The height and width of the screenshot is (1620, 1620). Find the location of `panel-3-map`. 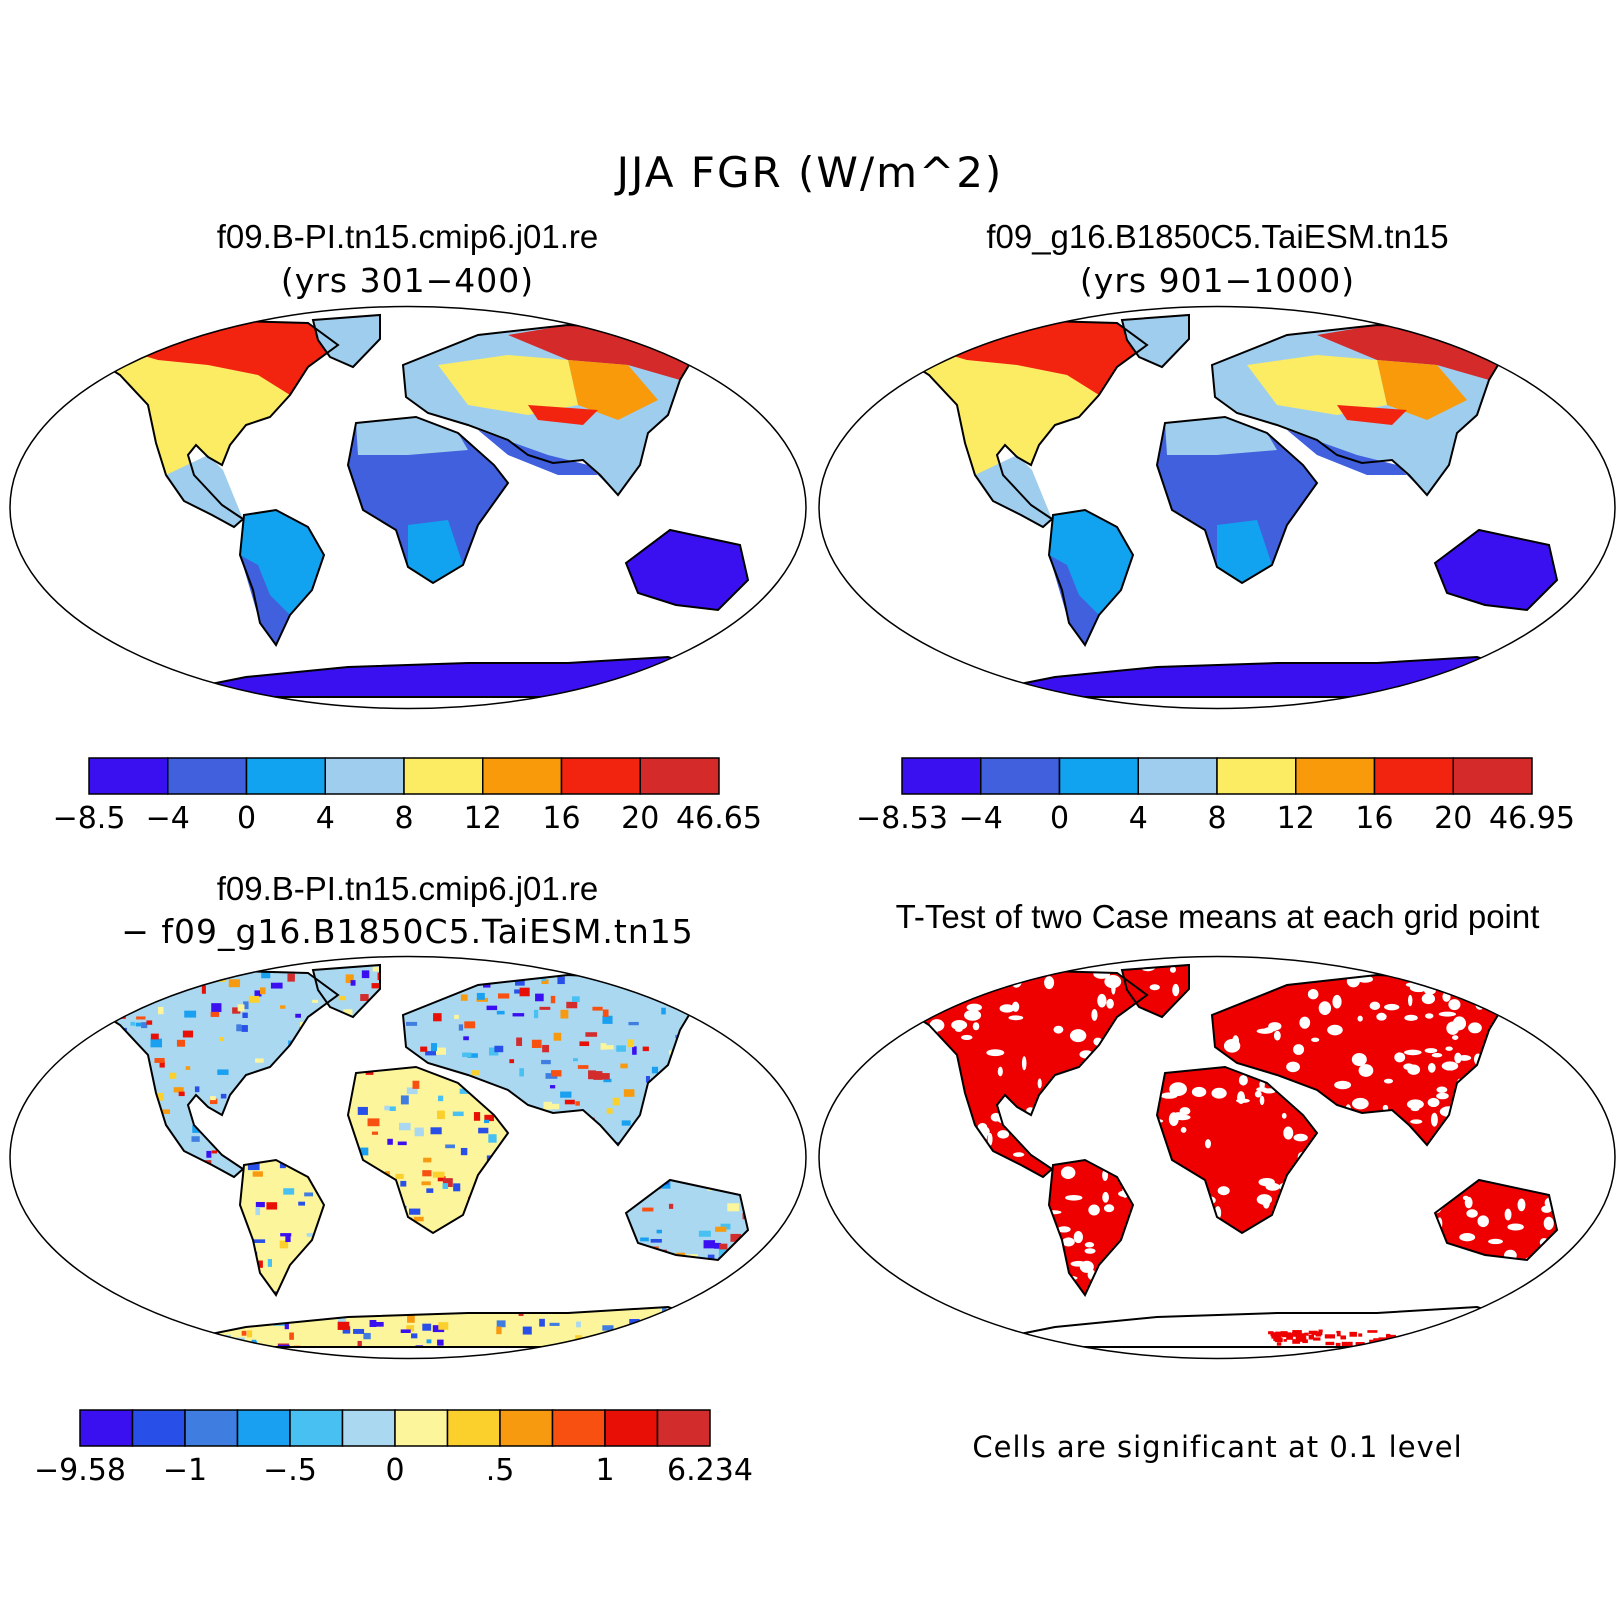

panel-3-map is located at coordinates (408, 1157).